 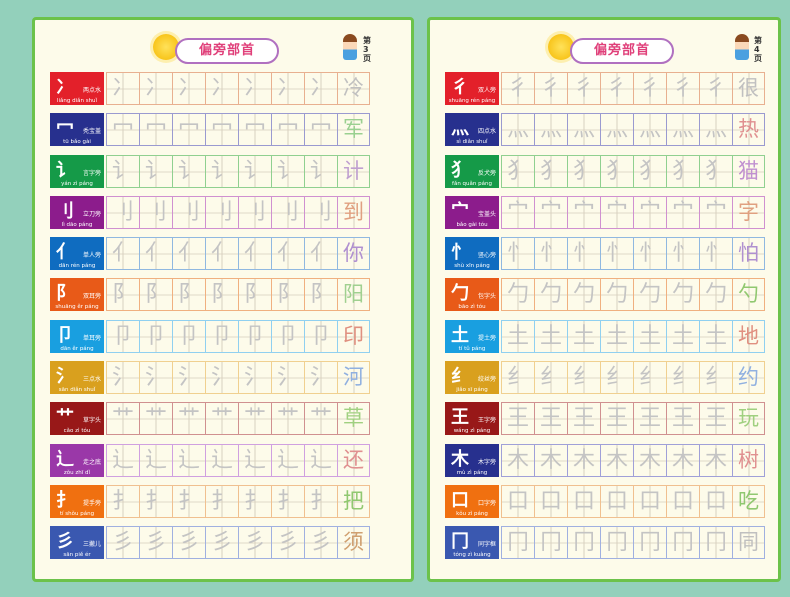 I want to click on example-character-cell: 你, so click(x=353, y=254).